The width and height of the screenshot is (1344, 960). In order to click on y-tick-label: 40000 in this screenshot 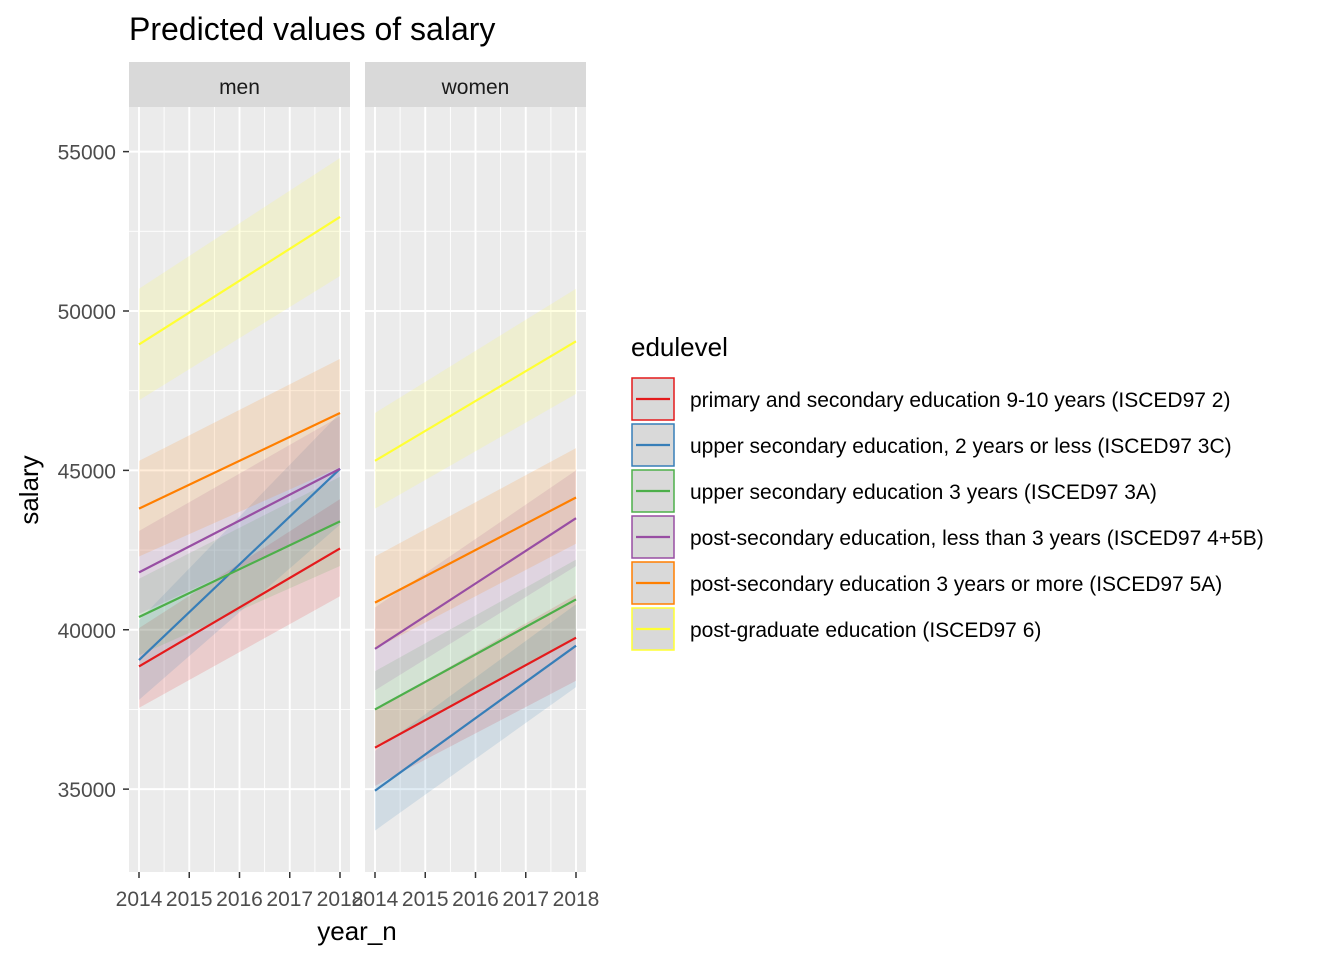, I will do `click(87, 631)`.